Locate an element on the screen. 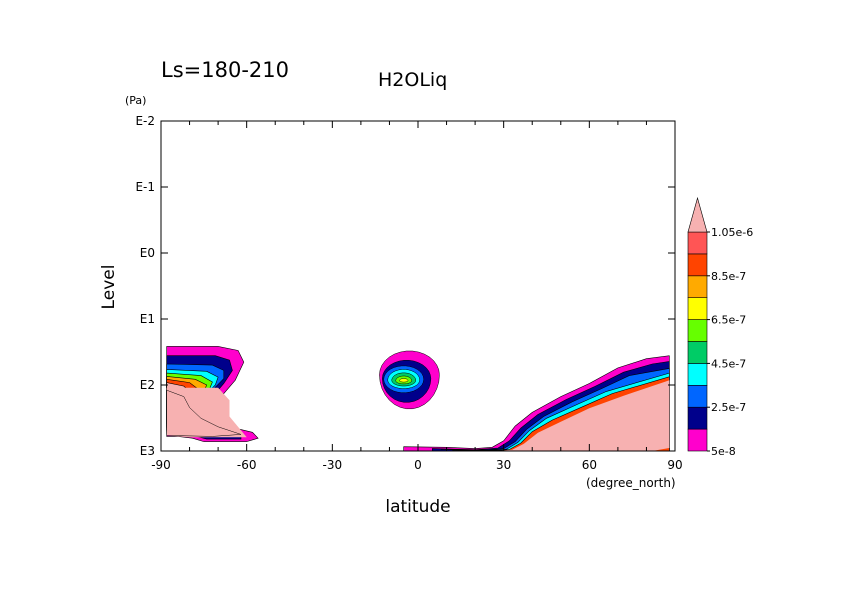 This screenshot has height=595, width=842. y-tick-label: E3 is located at coordinates (147, 451).